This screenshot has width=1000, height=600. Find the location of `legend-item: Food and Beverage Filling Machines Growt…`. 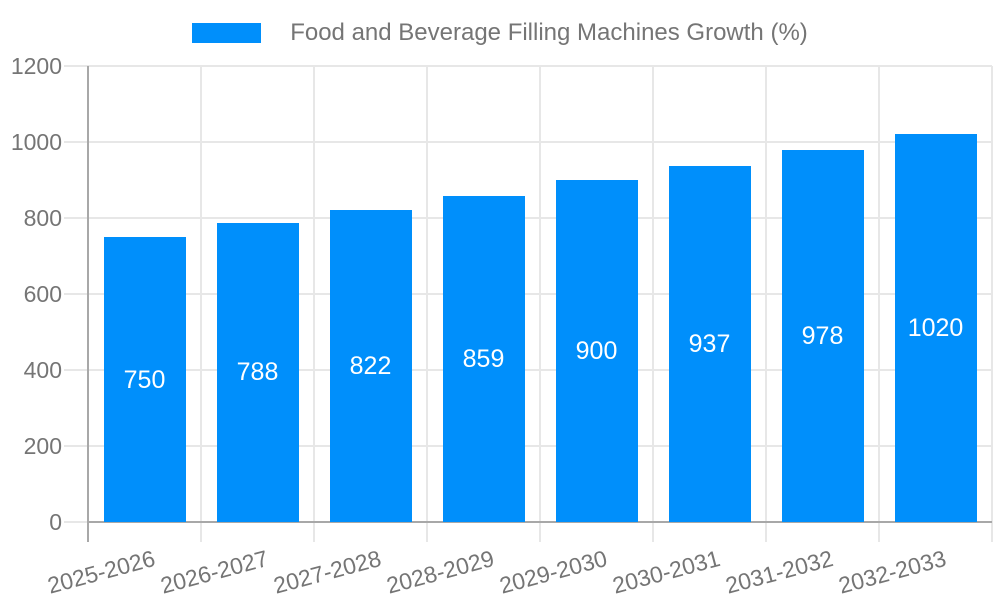

legend-item: Food and Beverage Filling Machines Growt… is located at coordinates (500, 33).